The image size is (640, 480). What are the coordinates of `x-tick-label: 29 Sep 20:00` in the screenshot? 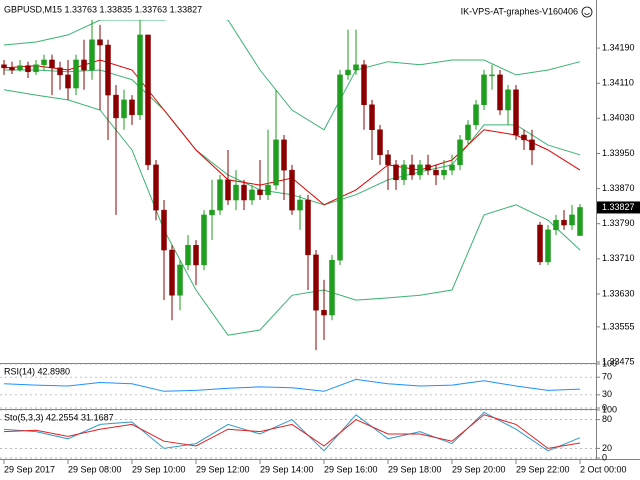 It's located at (479, 469).